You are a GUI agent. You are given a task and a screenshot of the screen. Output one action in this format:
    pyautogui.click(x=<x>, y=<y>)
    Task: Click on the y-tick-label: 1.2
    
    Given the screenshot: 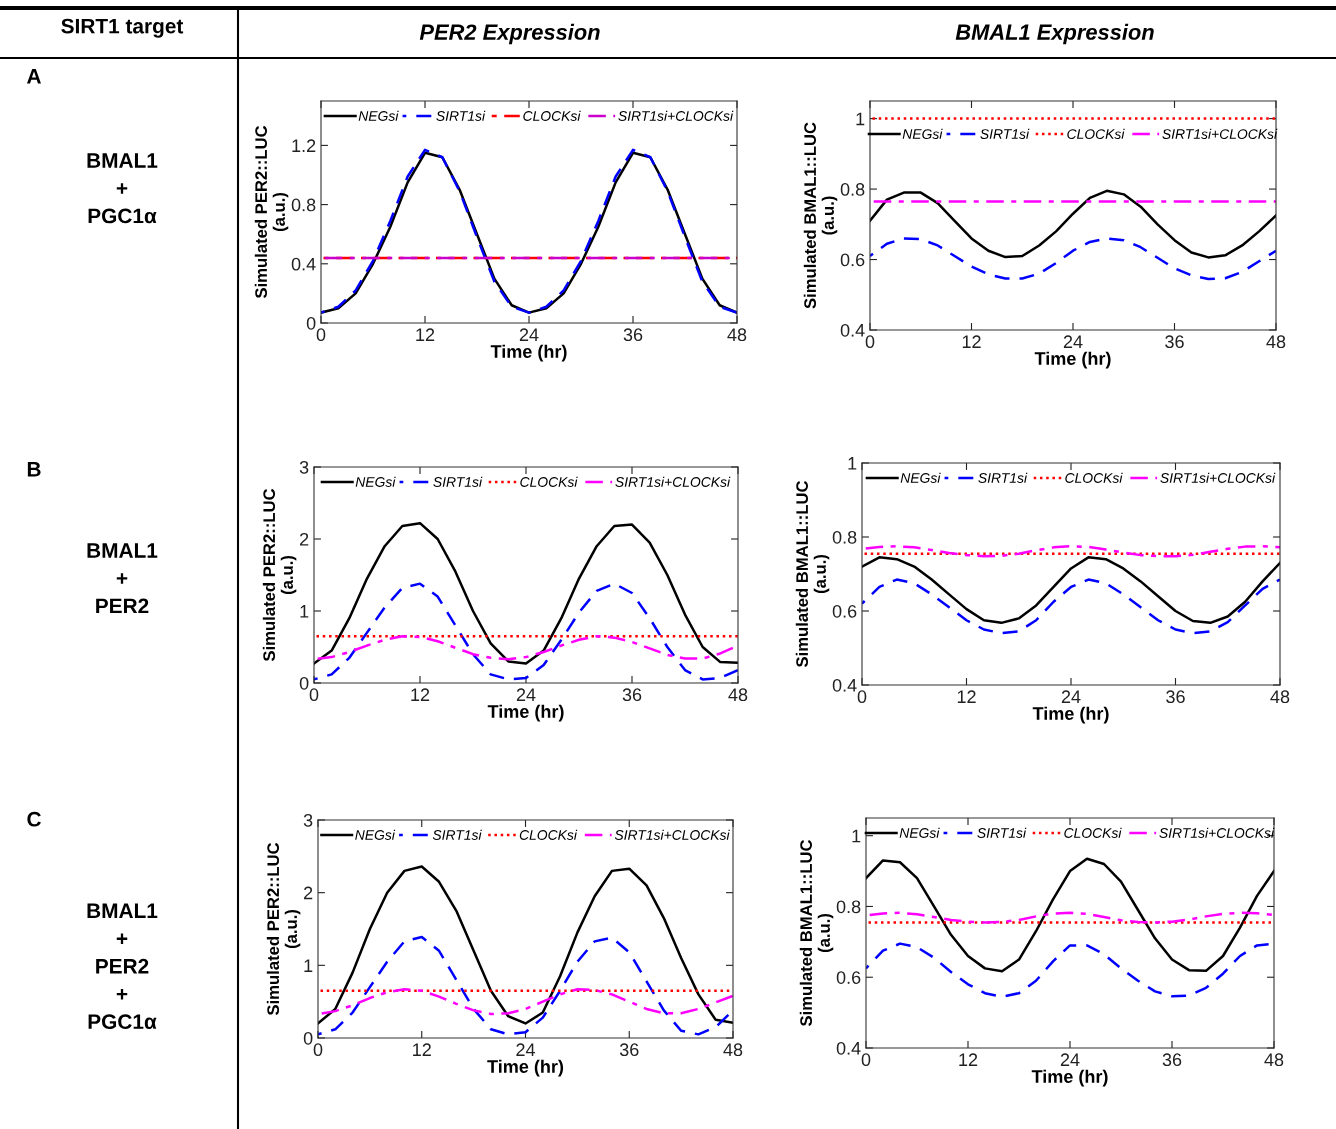 What is the action you would take?
    pyautogui.click(x=304, y=145)
    